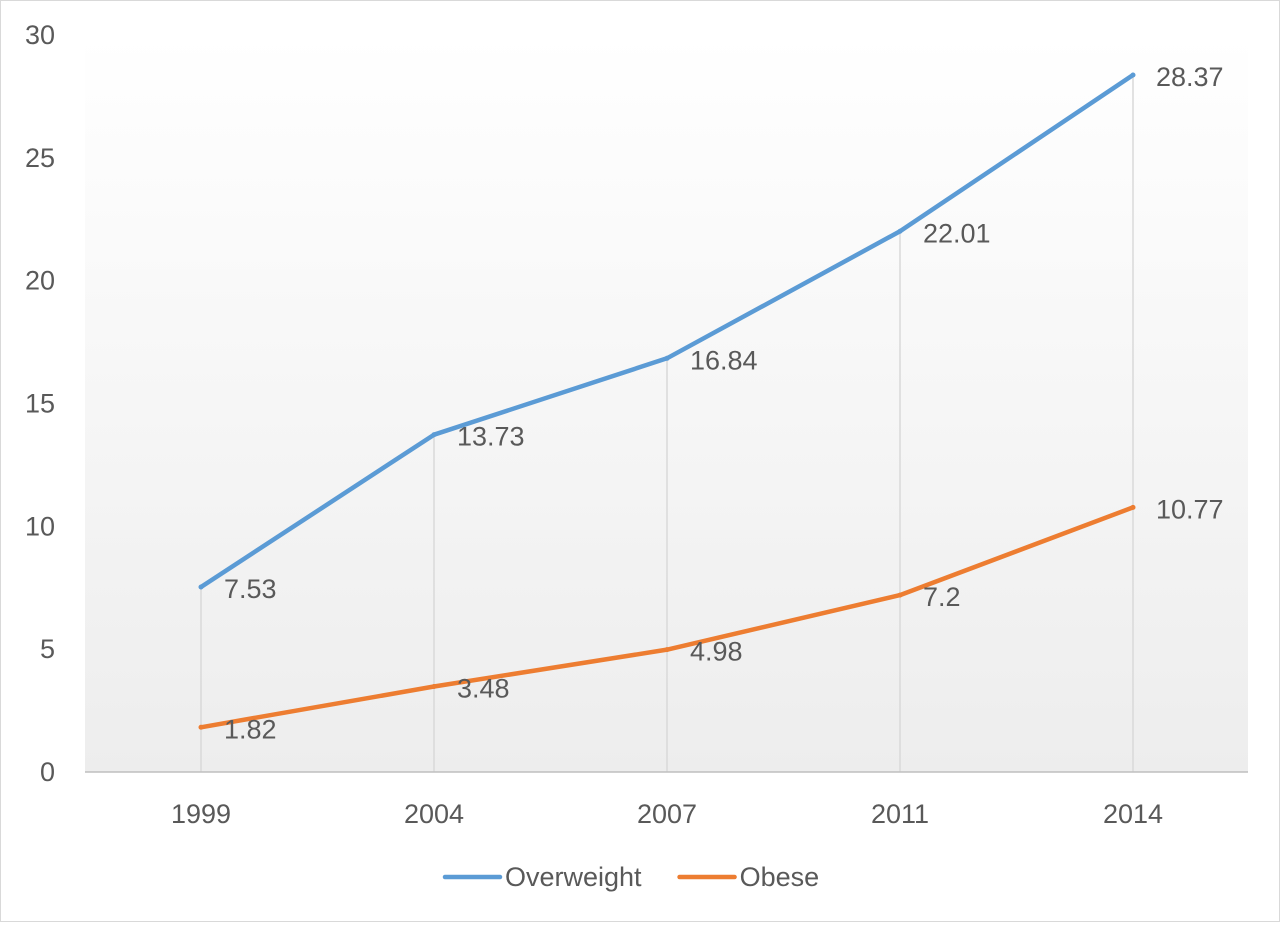 The image size is (1280, 926). What do you see at coordinates (47, 772) in the screenshot?
I see `y-tick-label: 0` at bounding box center [47, 772].